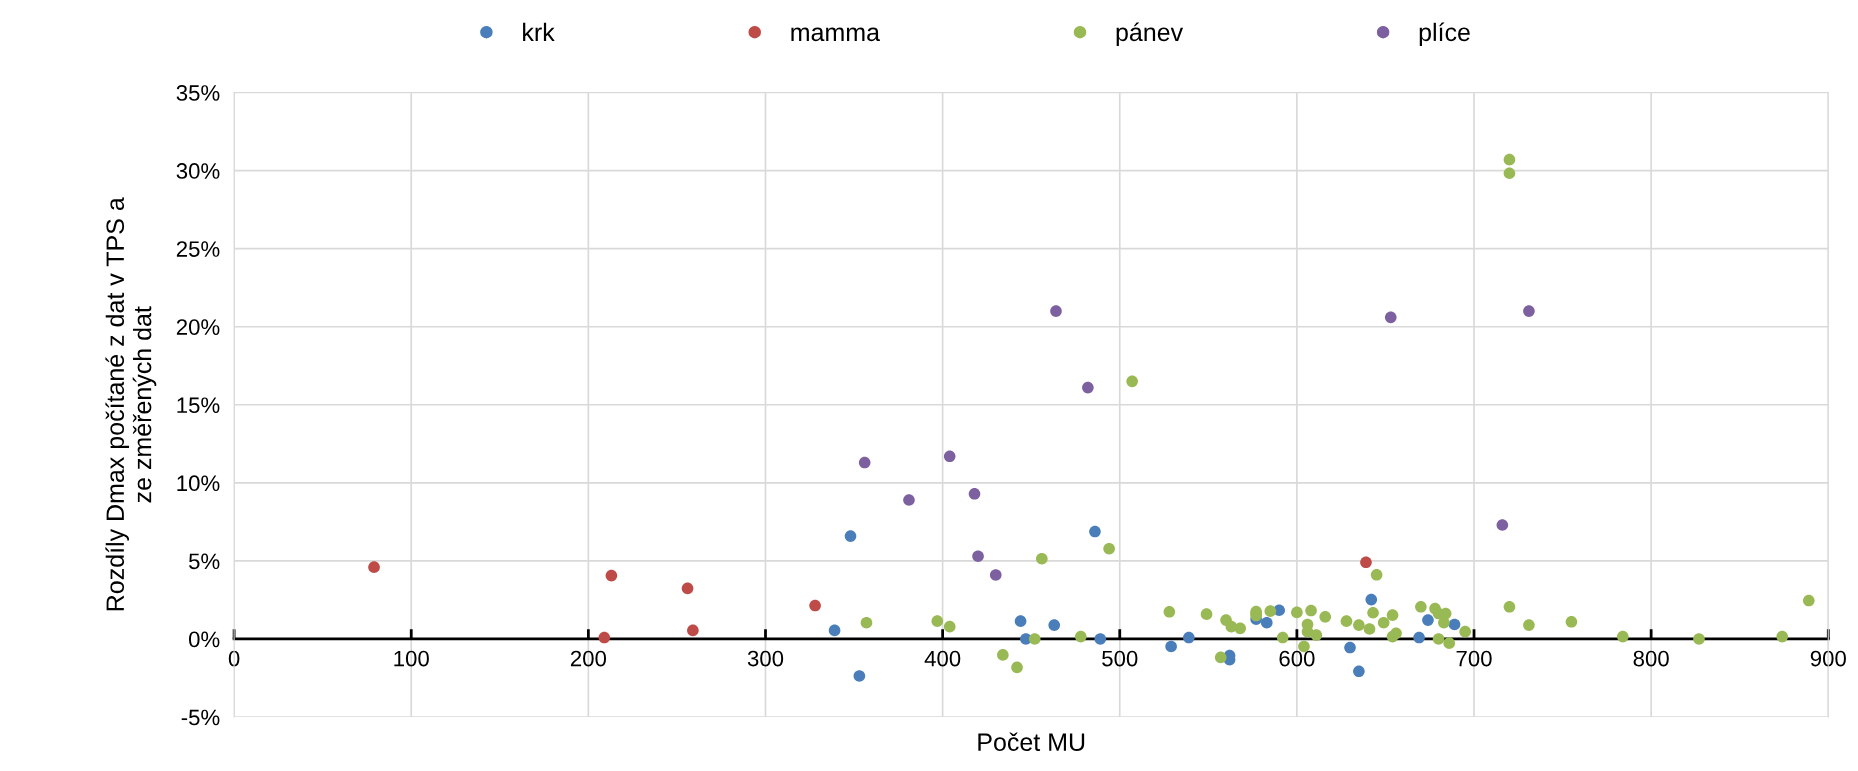 This screenshot has height=771, width=1858. I want to click on x-tick-label: 700, so click(1474, 658).